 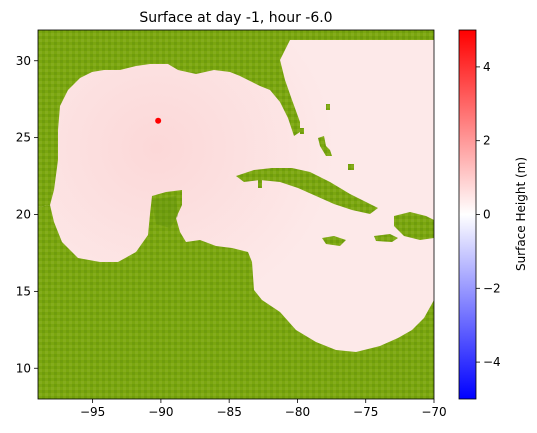 What do you see at coordinates (467, 214) in the screenshot?
I see `colorbar` at bounding box center [467, 214].